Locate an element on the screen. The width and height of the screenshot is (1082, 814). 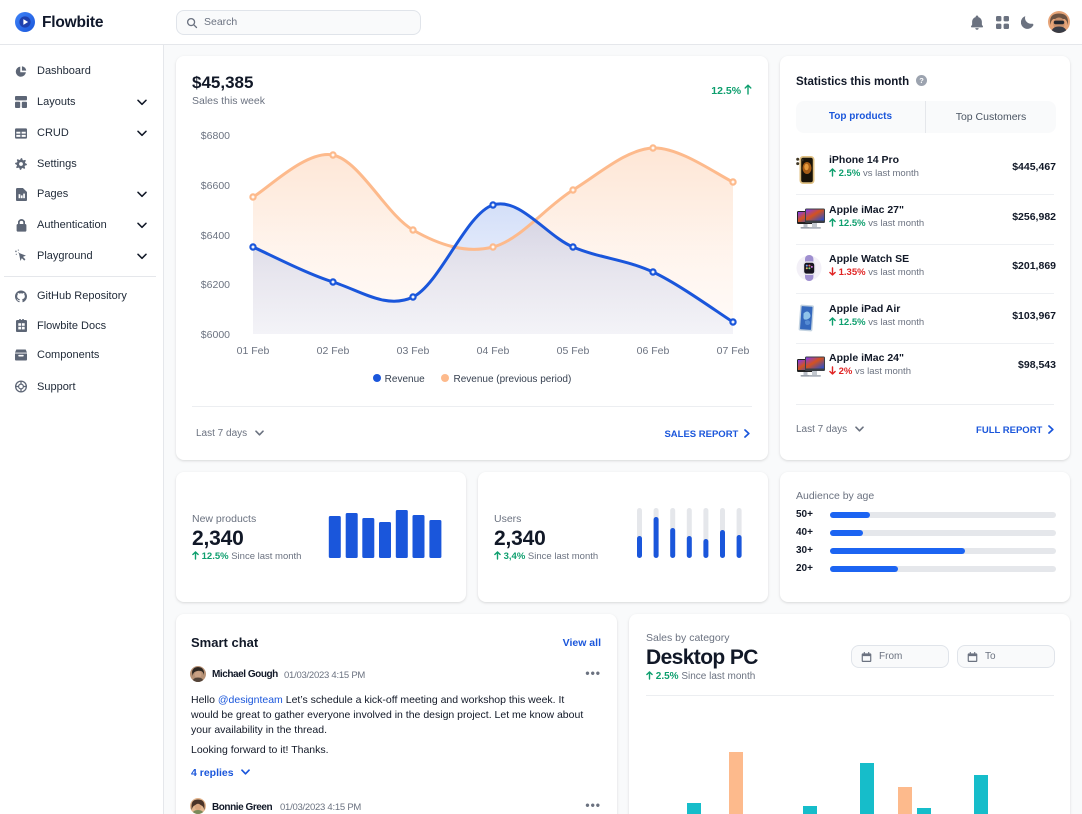
svg-text: 03 Feb is located at coordinates (413, 351).